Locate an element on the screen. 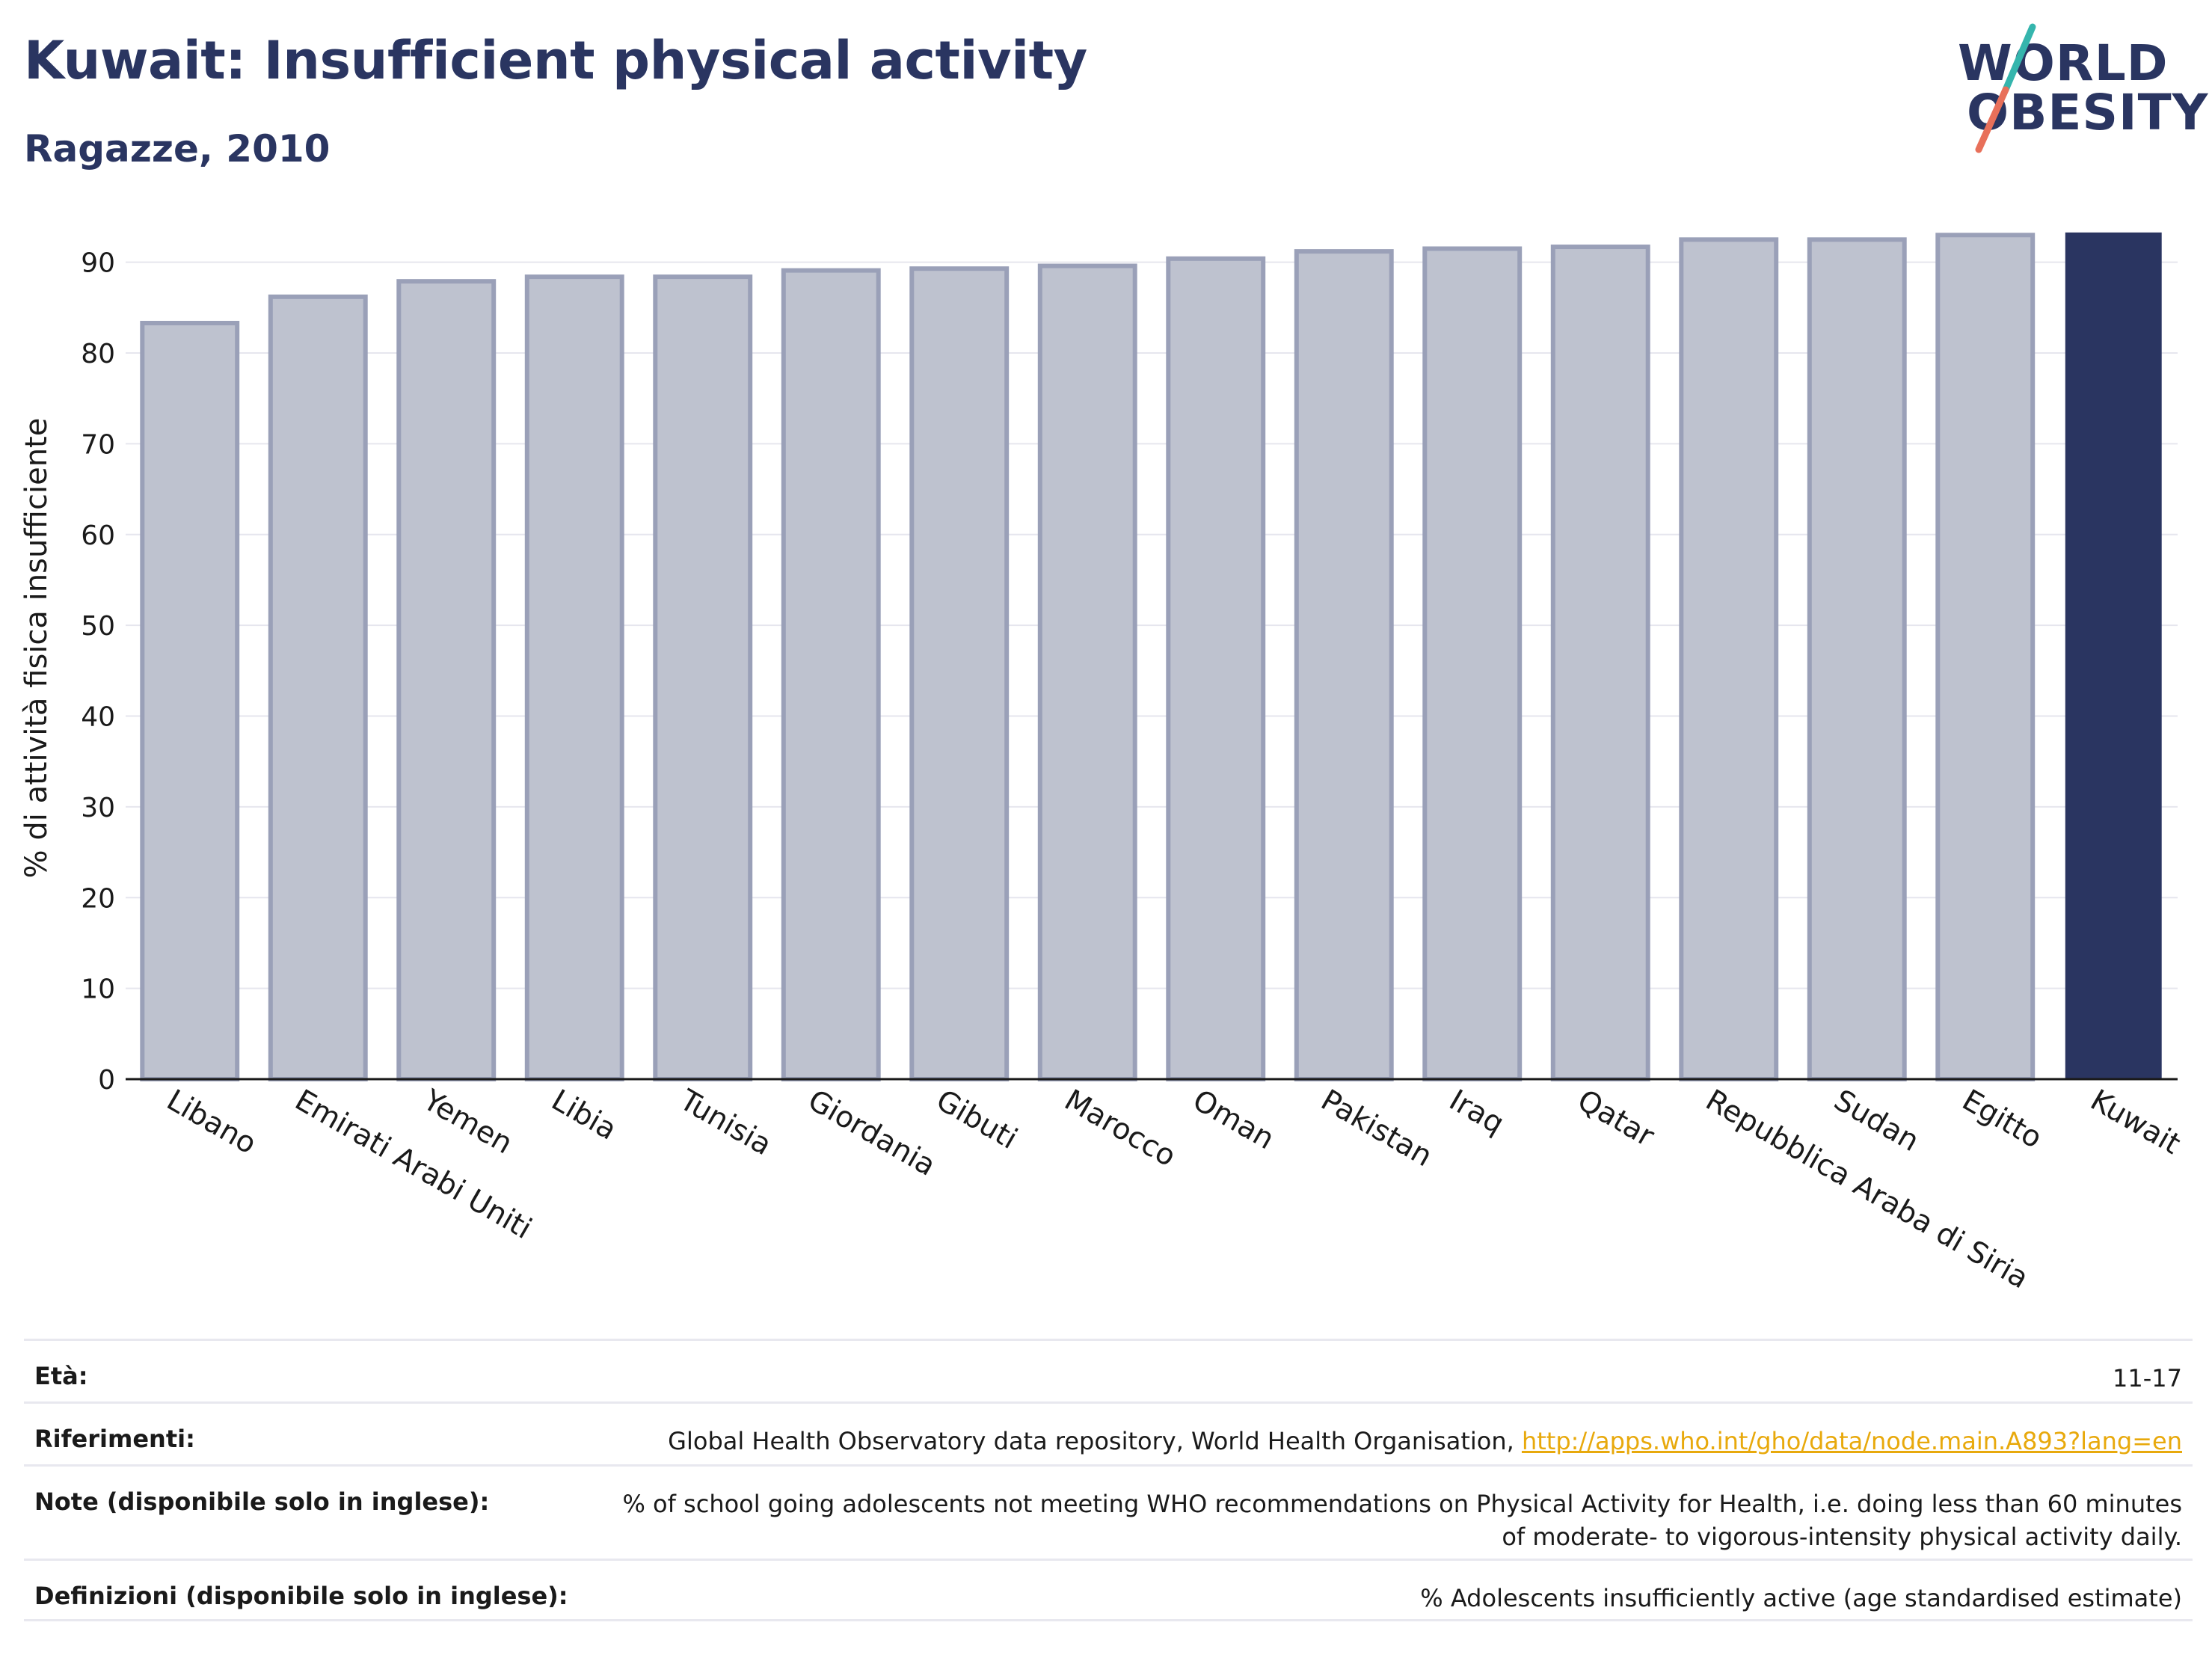 This screenshot has width=2212, height=1655. x-tick-label: Gibuti is located at coordinates (976, 1120).